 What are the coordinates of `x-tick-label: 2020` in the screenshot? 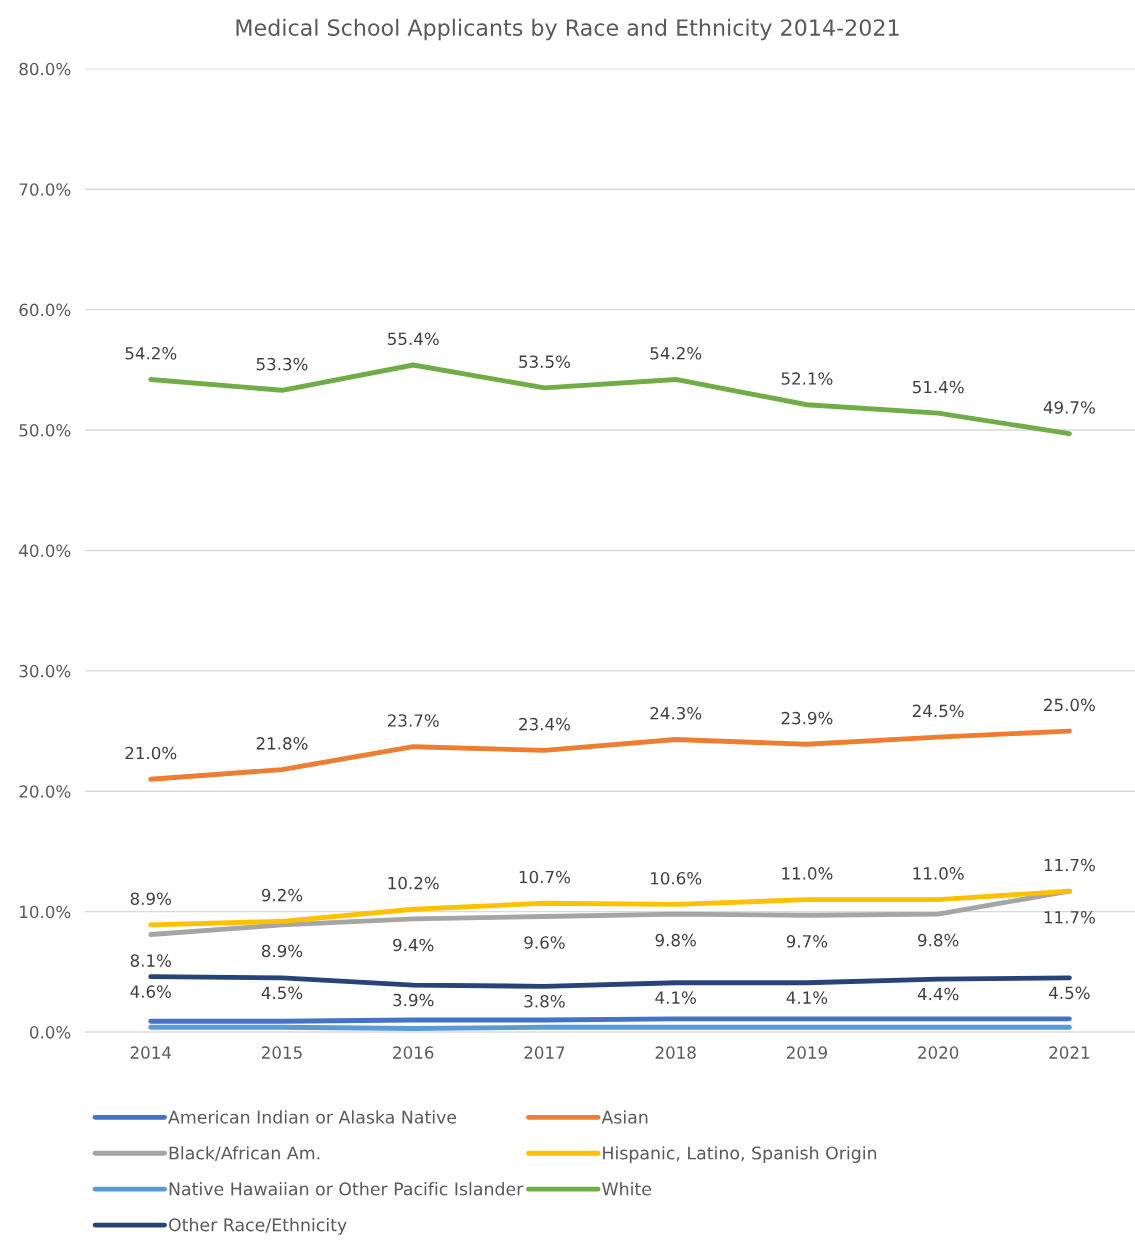 It's located at (938, 1052).